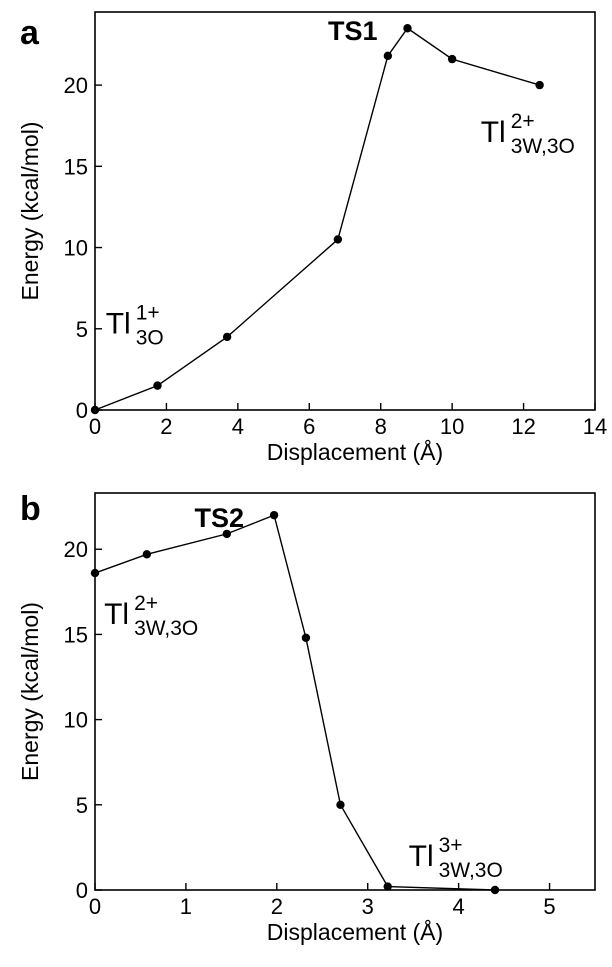 Image resolution: width=612 pixels, height=967 pixels. What do you see at coordinates (452, 426) in the screenshot?
I see `x-tick-label: 10` at bounding box center [452, 426].